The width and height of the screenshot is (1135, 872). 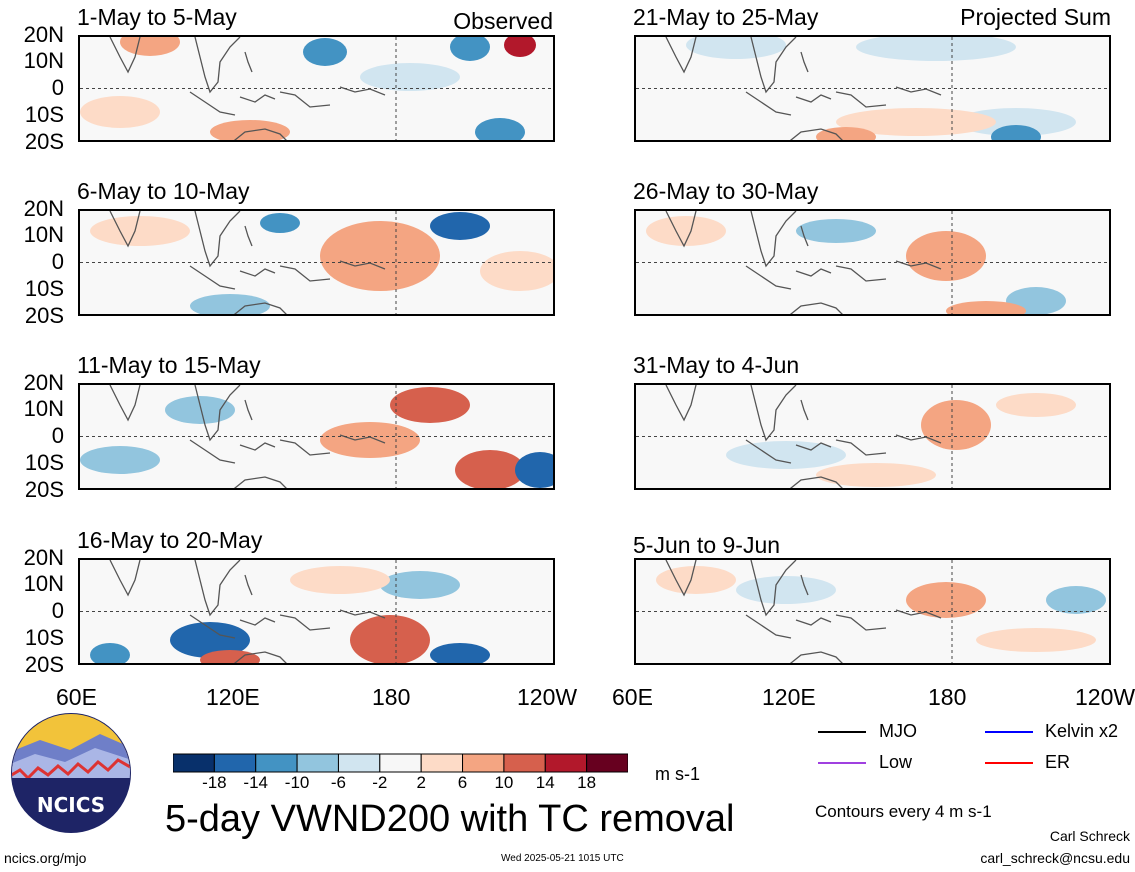 I want to click on panel-title-7: 16-May to 20-May, so click(x=170, y=540).